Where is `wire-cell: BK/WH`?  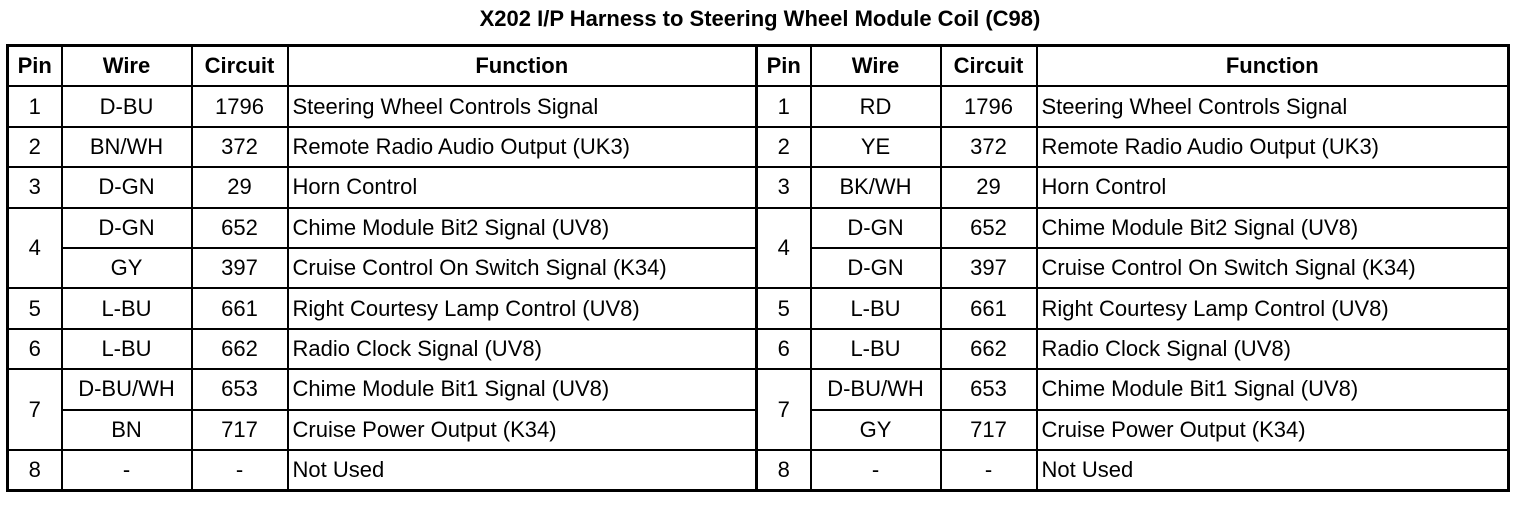
wire-cell: BK/WH is located at coordinates (875, 187).